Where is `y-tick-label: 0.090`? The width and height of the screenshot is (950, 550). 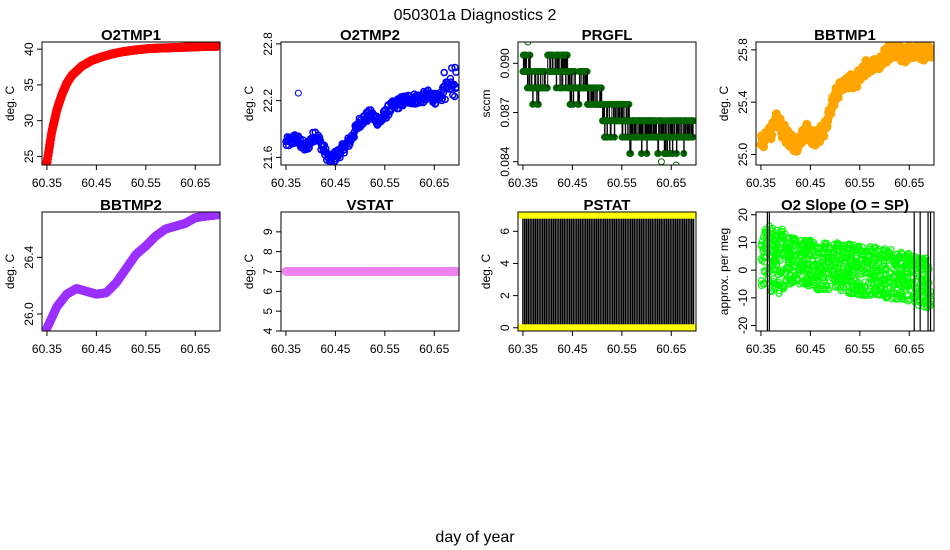 y-tick-label: 0.090 is located at coordinates (505, 63).